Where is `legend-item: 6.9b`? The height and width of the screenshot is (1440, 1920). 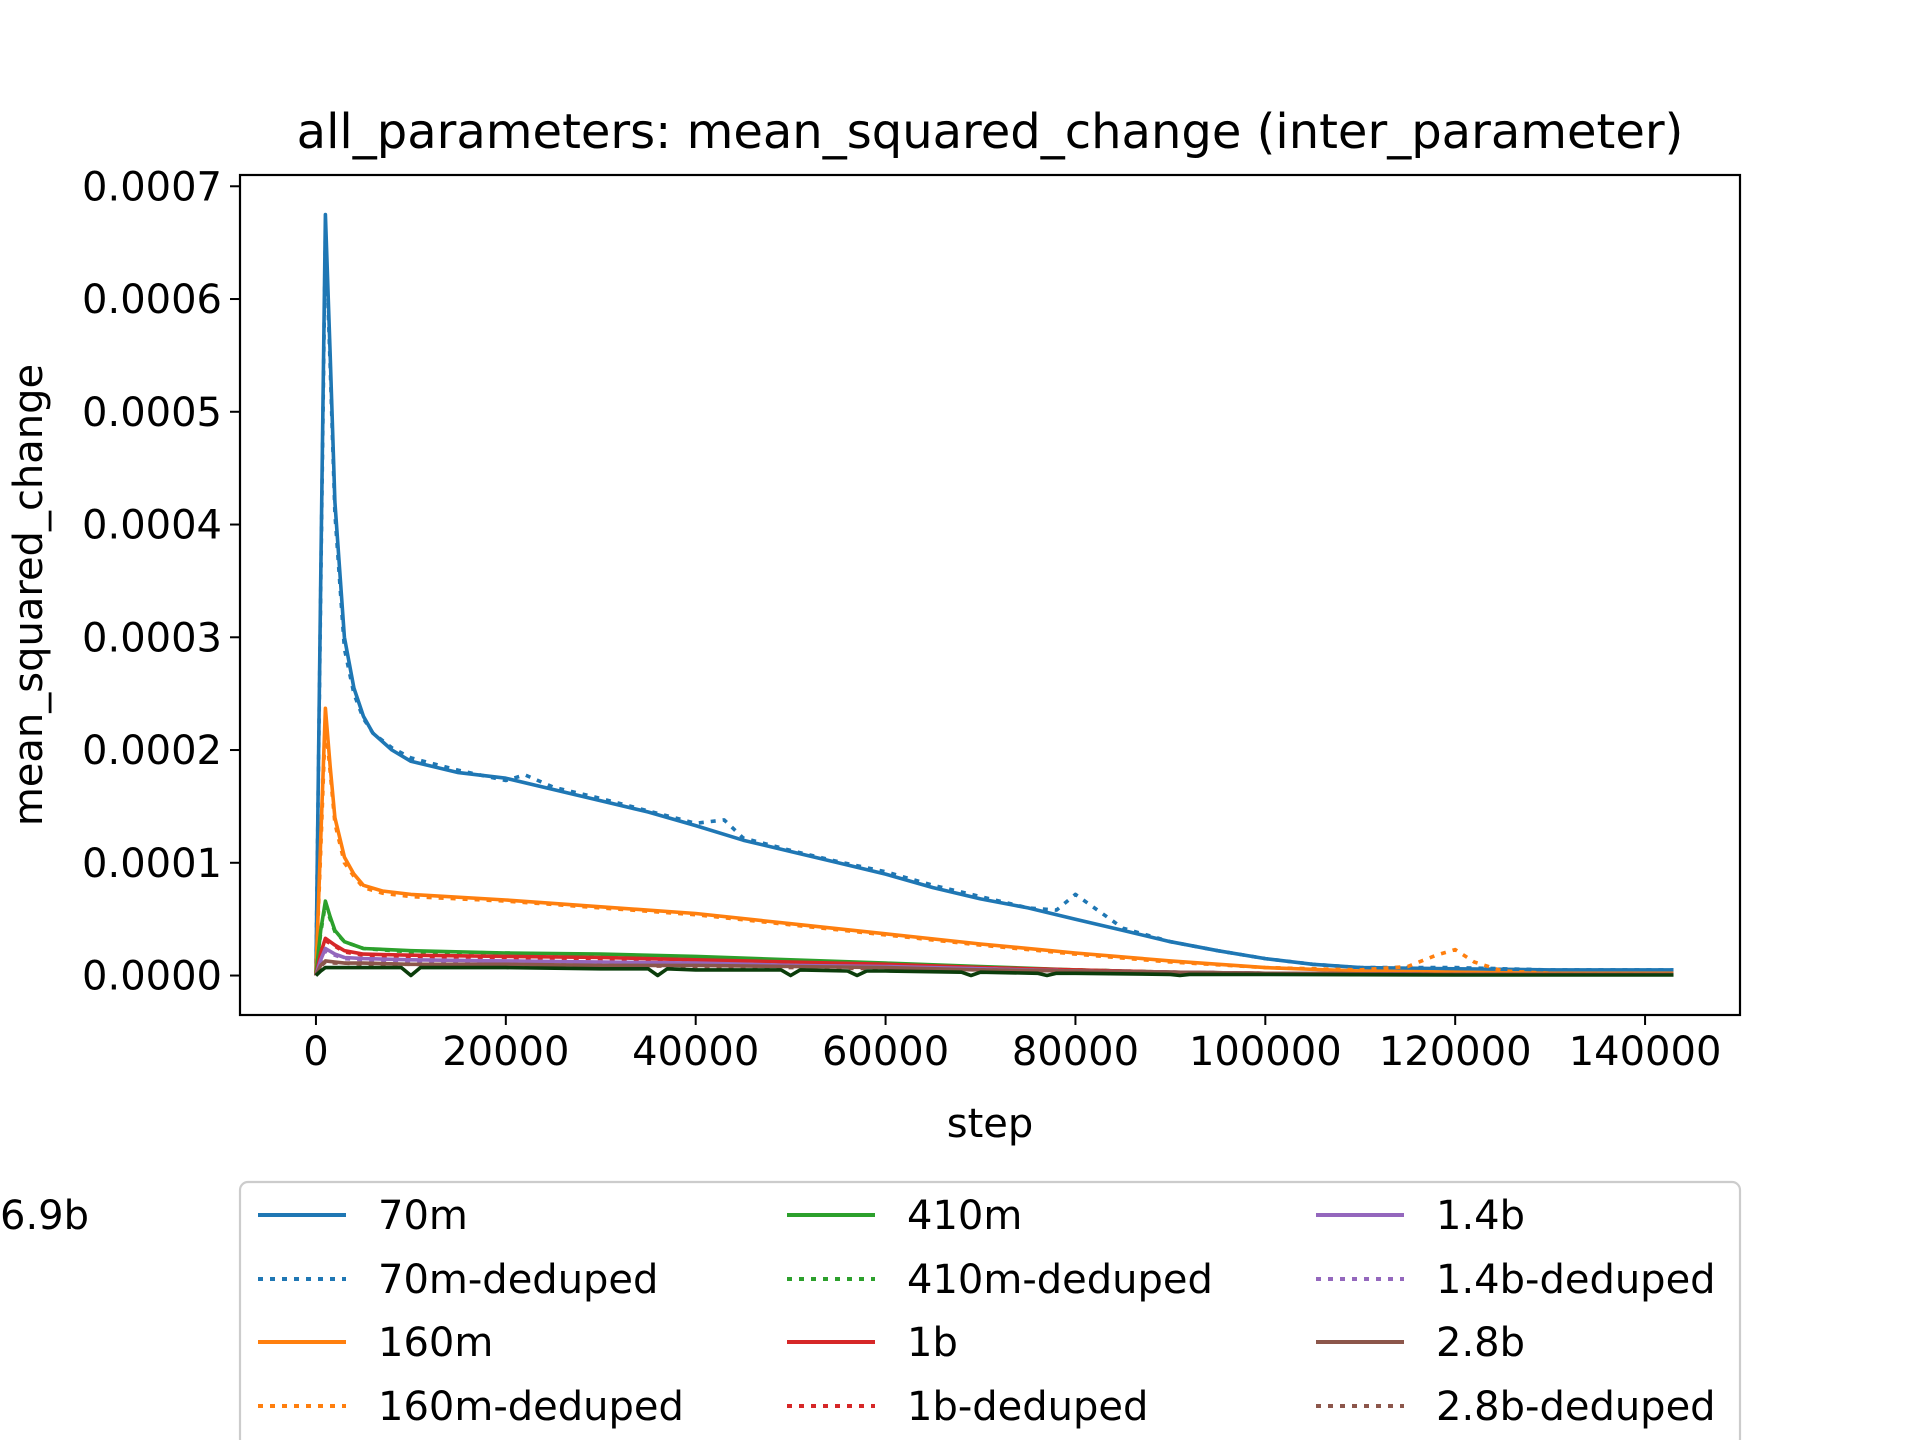
legend-item: 6.9b is located at coordinates (44, 1216).